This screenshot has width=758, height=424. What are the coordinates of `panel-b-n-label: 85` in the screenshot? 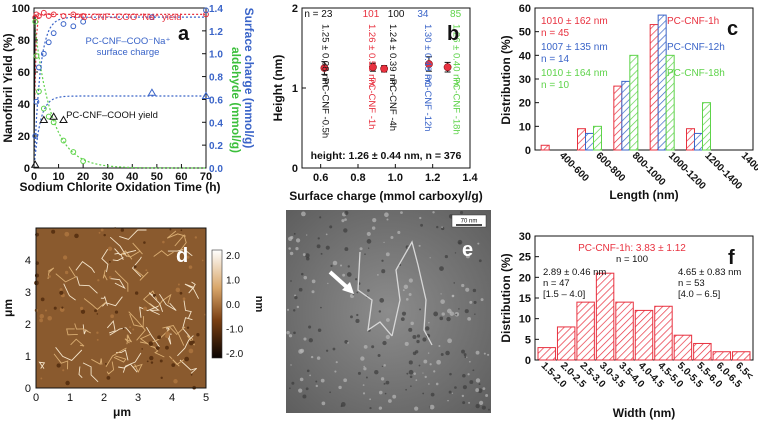 It's located at (456, 14).